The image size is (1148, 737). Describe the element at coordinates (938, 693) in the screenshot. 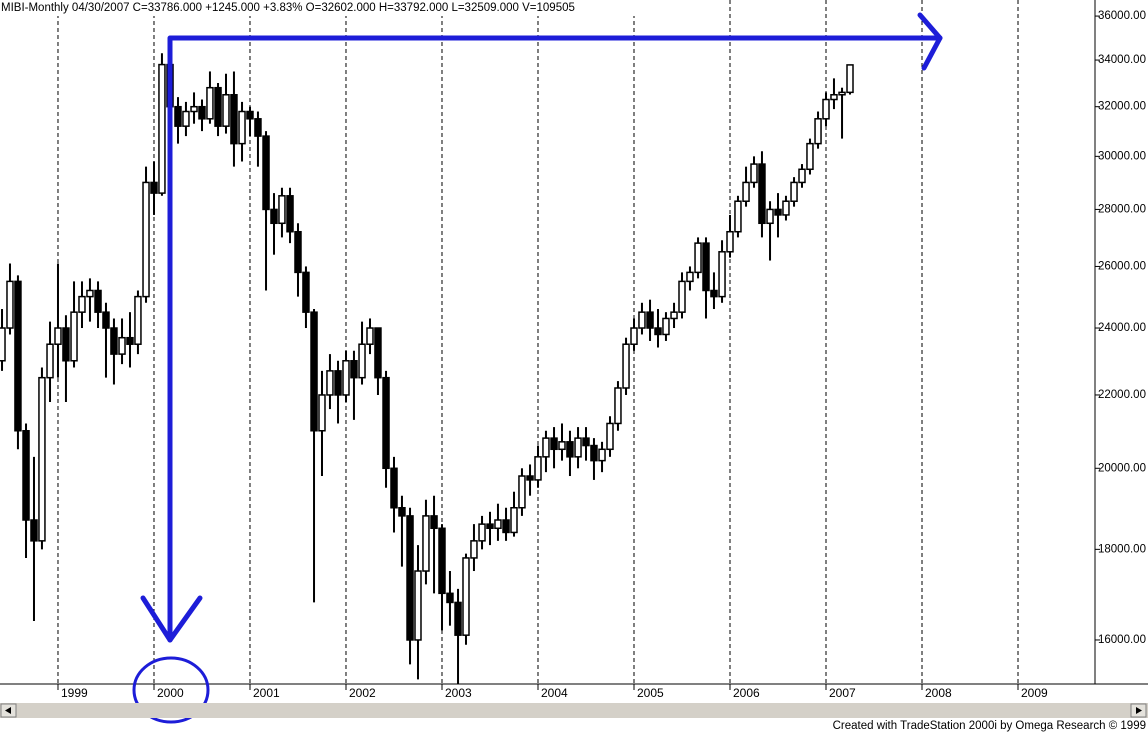

I see `x-tick-label: 2008` at that location.